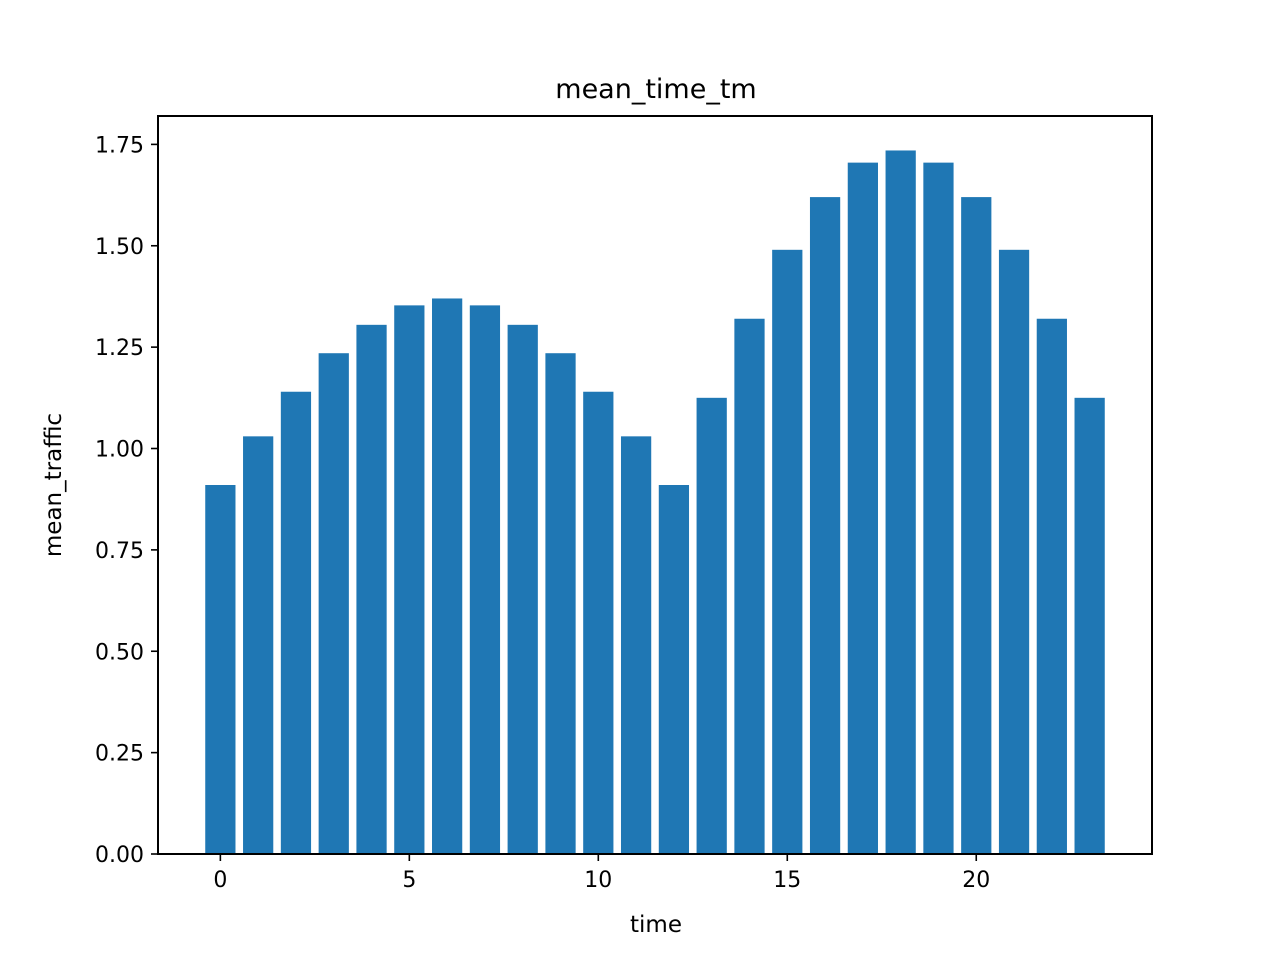 This screenshot has width=1280, height=964. What do you see at coordinates (119, 855) in the screenshot?
I see `y-tick-label: 0.00` at bounding box center [119, 855].